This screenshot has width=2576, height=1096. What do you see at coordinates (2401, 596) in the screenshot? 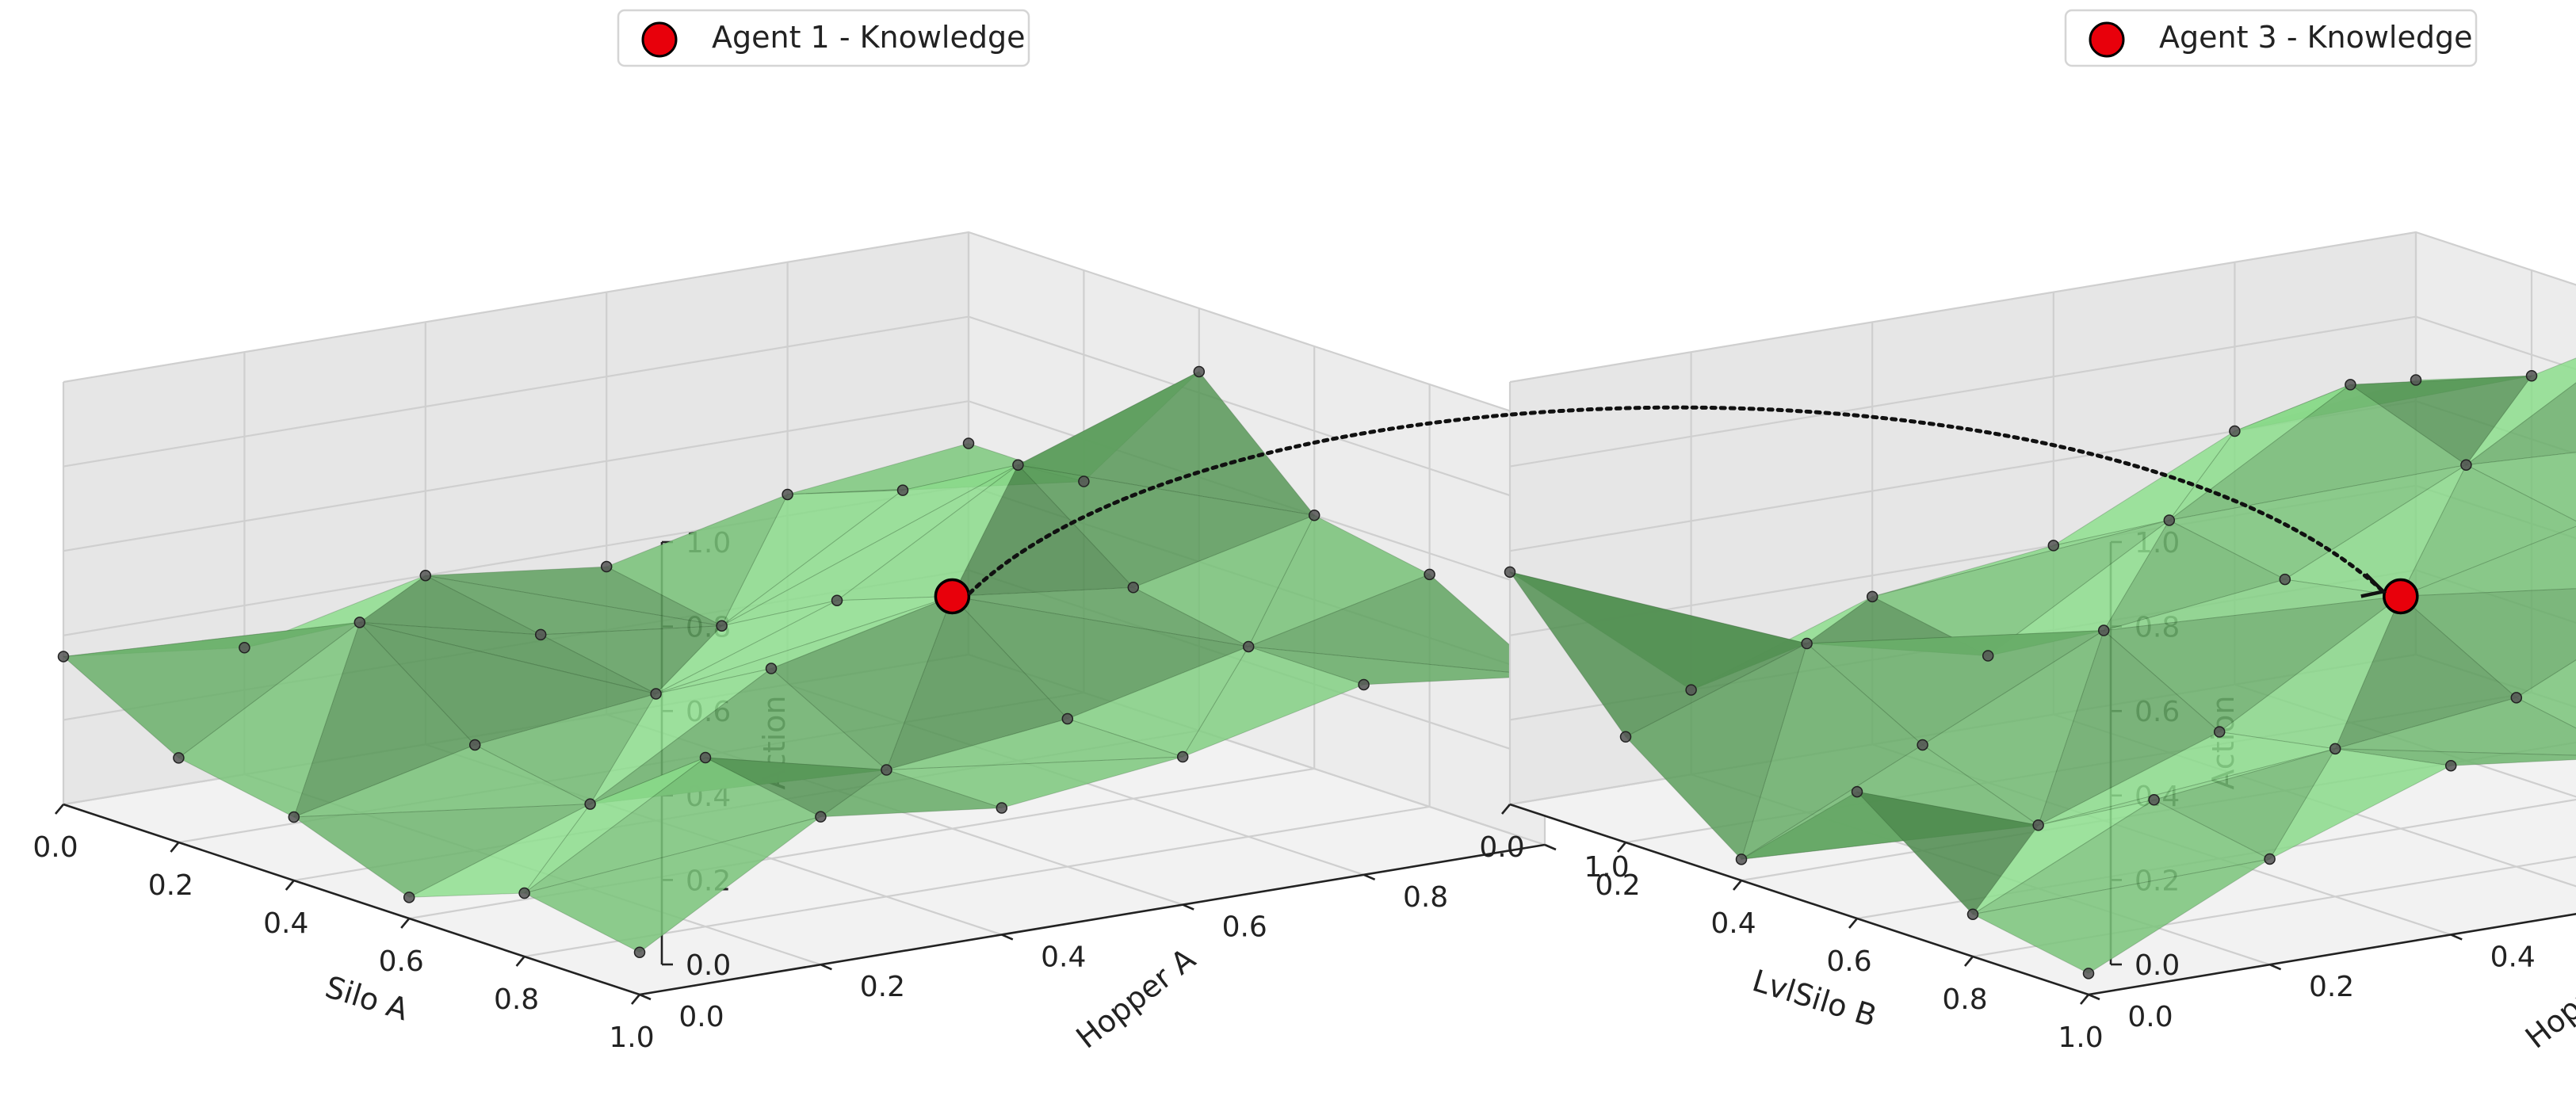
I see `current-state-point` at bounding box center [2401, 596].